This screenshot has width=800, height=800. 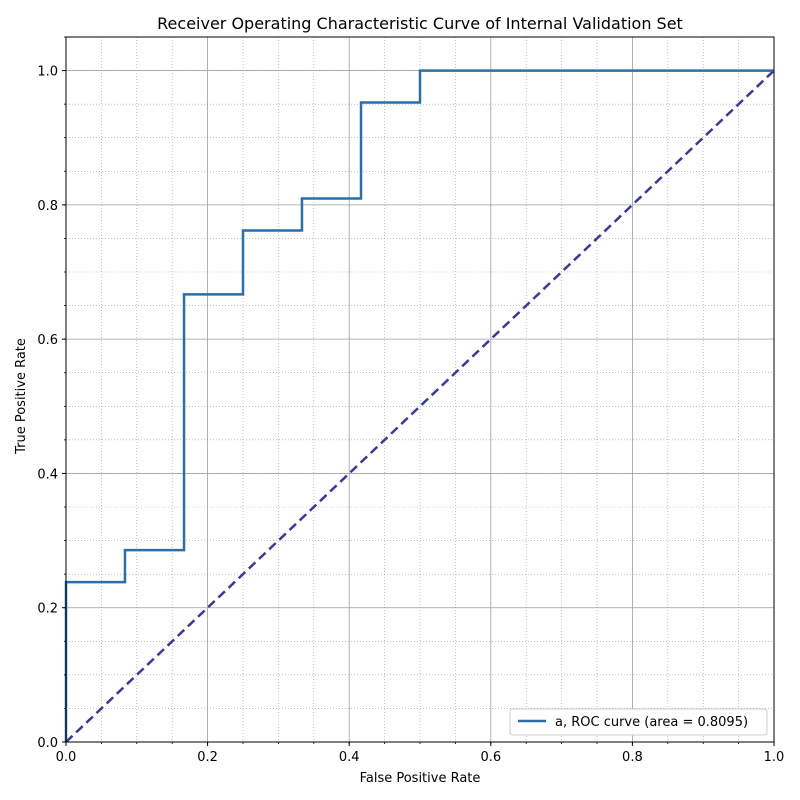 What do you see at coordinates (207, 757) in the screenshot?
I see `x-tick-label: 0.2` at bounding box center [207, 757].